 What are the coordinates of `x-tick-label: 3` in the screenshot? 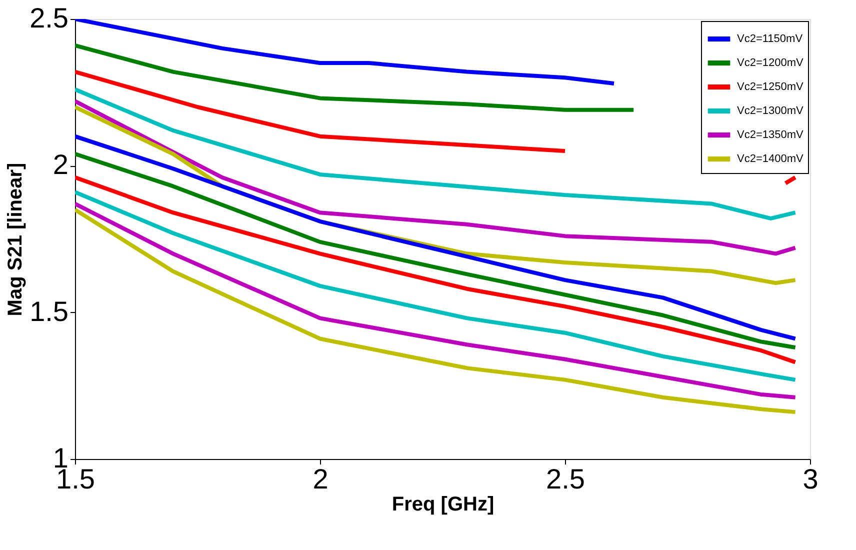 It's located at (810, 479).